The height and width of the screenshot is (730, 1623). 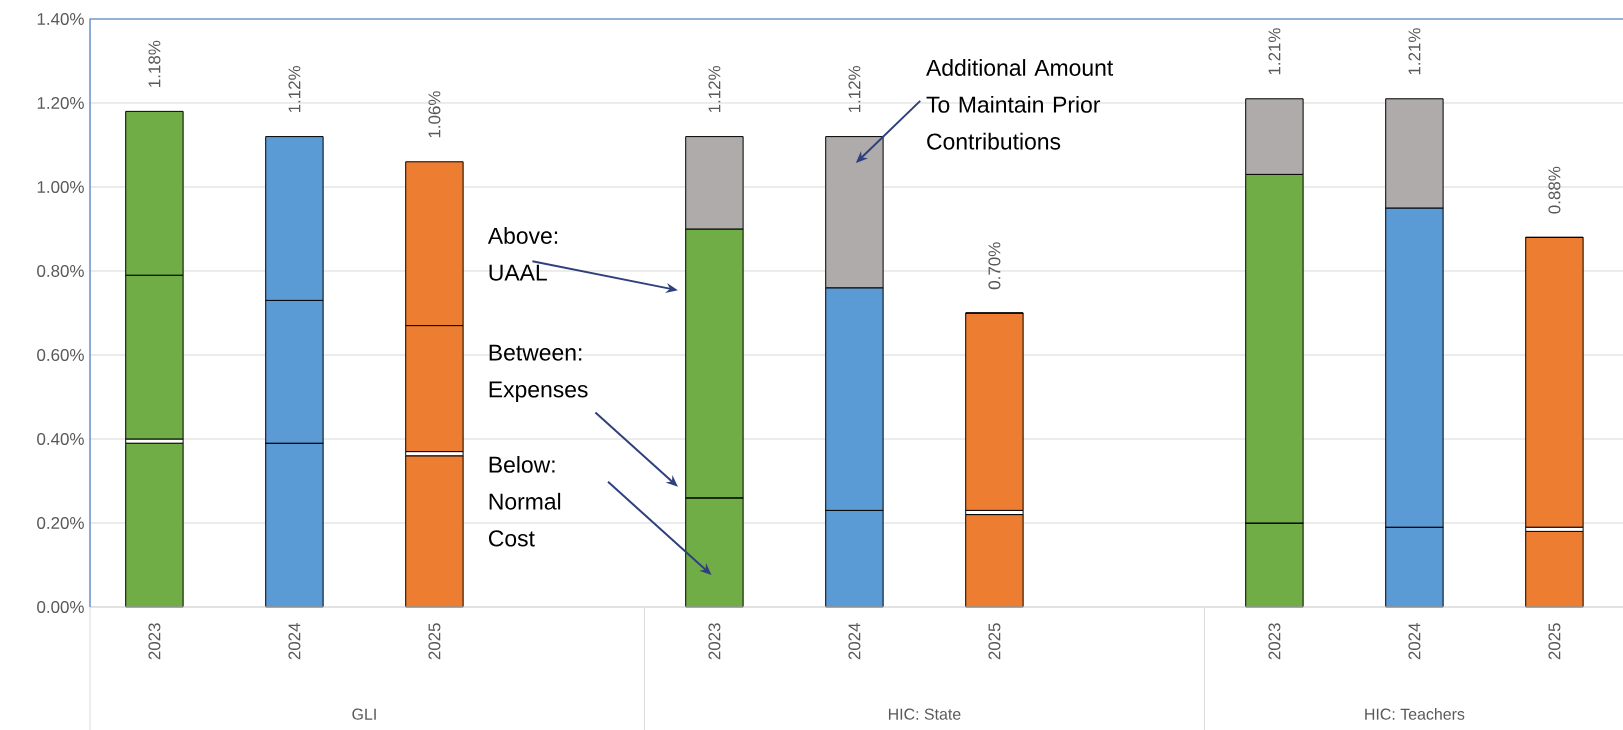 I want to click on total-label: 1.18%, so click(x=154, y=63).